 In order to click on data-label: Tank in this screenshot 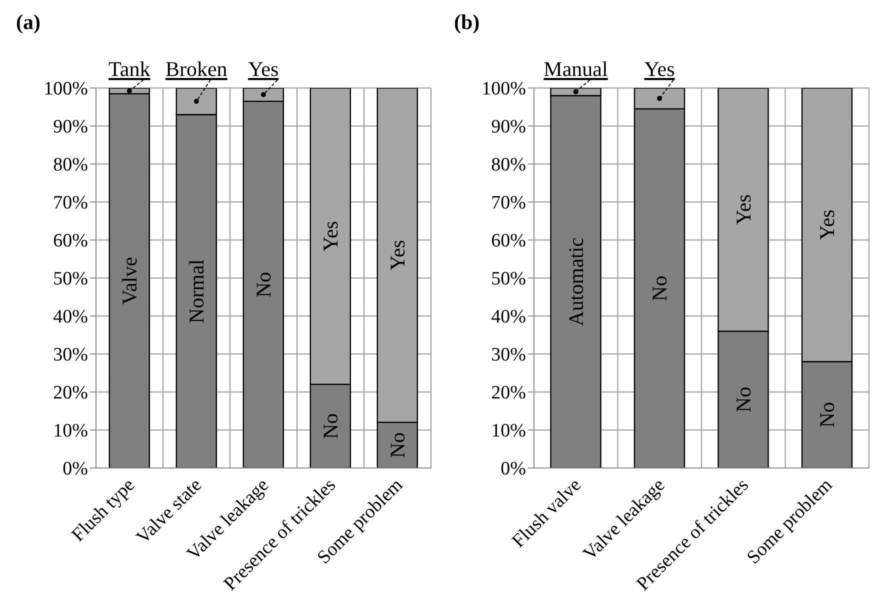, I will do `click(129, 69)`.